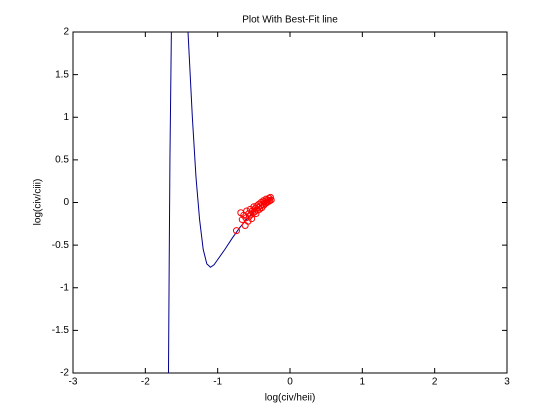 Image resolution: width=560 pixels, height=420 pixels. Describe the element at coordinates (38, 202) in the screenshot. I see `y-axis-label: log(civ/ciii)` at that location.